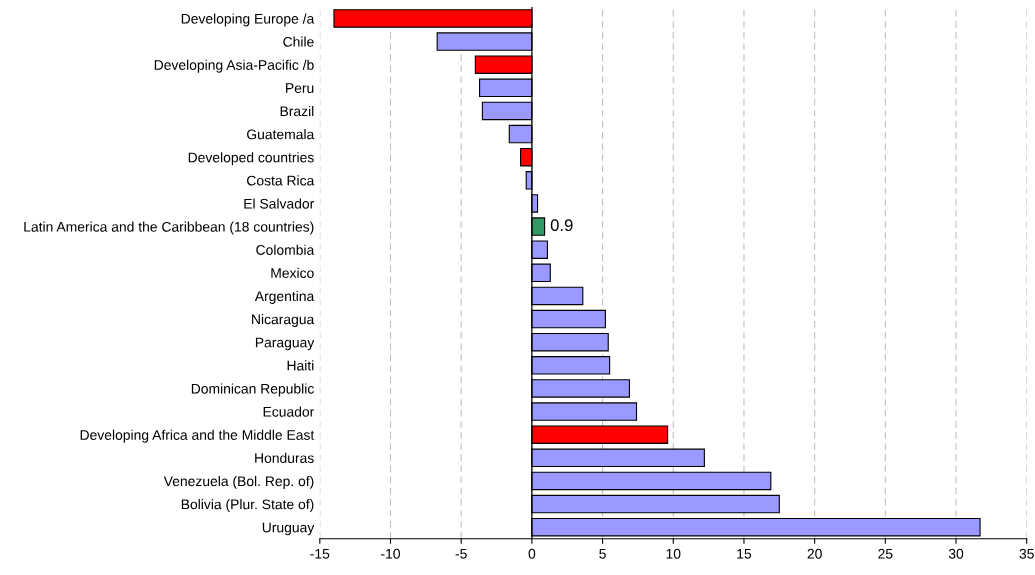  What do you see at coordinates (298, 41) in the screenshot?
I see `y-tick-label: Chile` at bounding box center [298, 41].